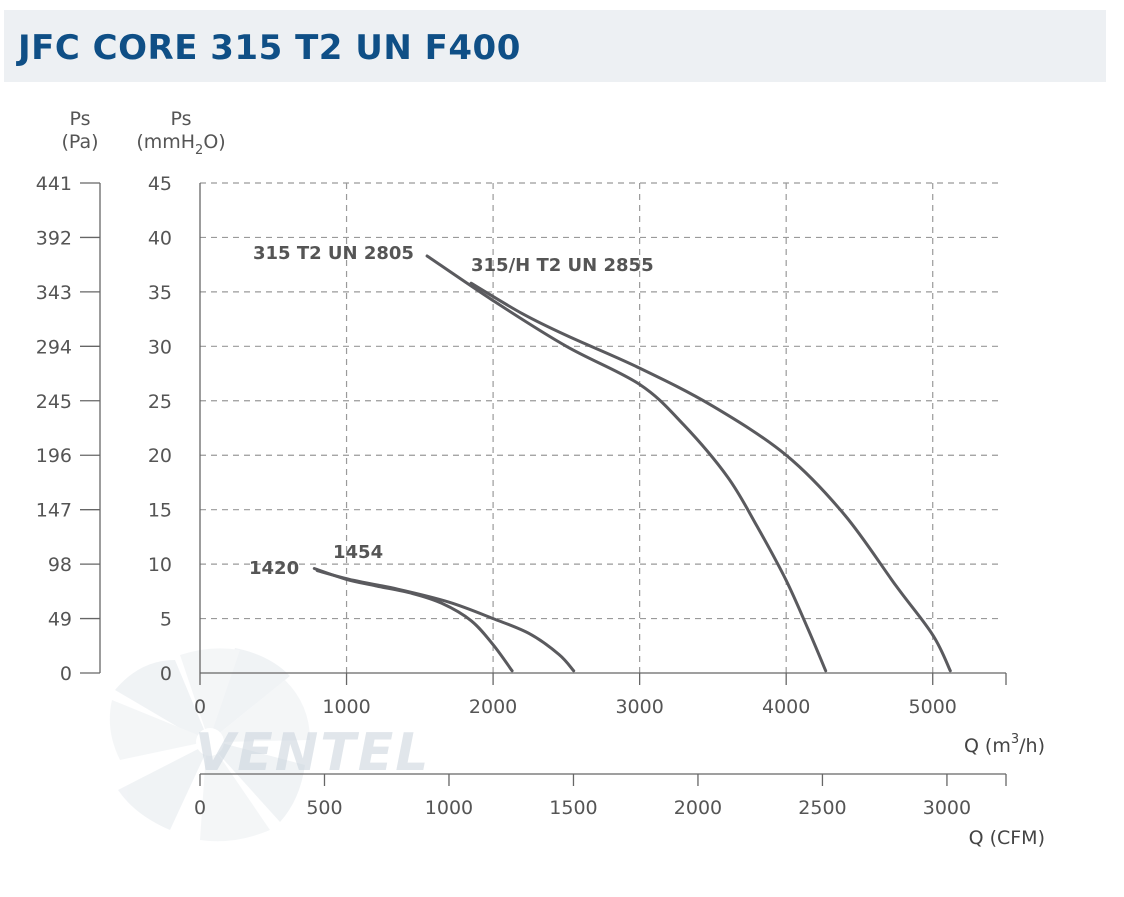 The width and height of the screenshot is (1124, 897). Describe the element at coordinates (160, 456) in the screenshot. I see `y-mm-tick-label: 20` at that location.